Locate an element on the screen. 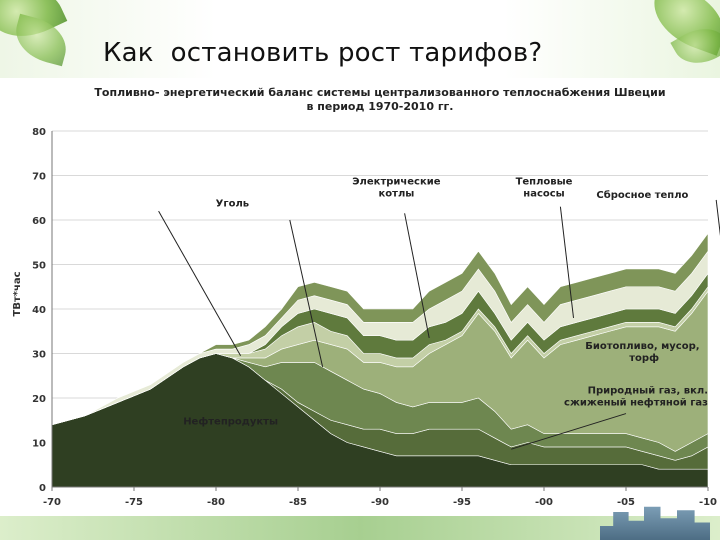 This screenshot has width=720, height=540. annotation-label: Нефтепродукты is located at coordinates (230, 422).